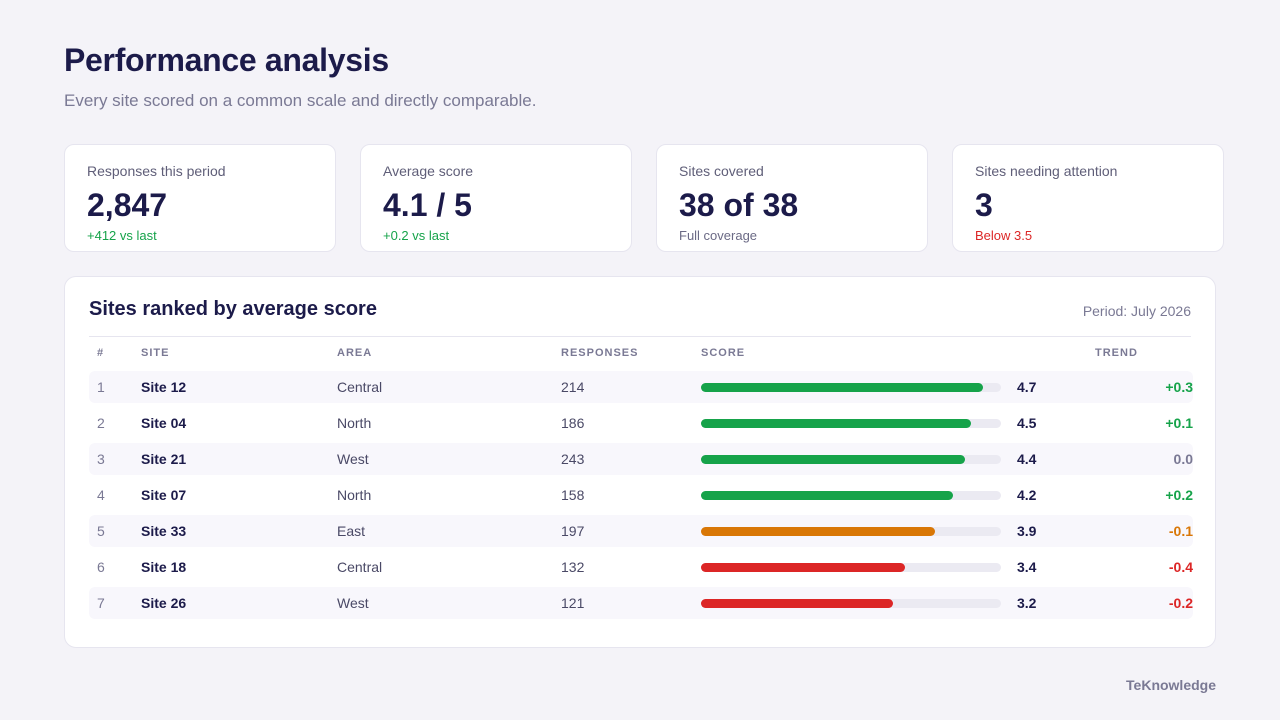 This screenshot has width=1280, height=720. Describe the element at coordinates (1183, 459) in the screenshot. I see `trend-cell: 0.0` at that location.